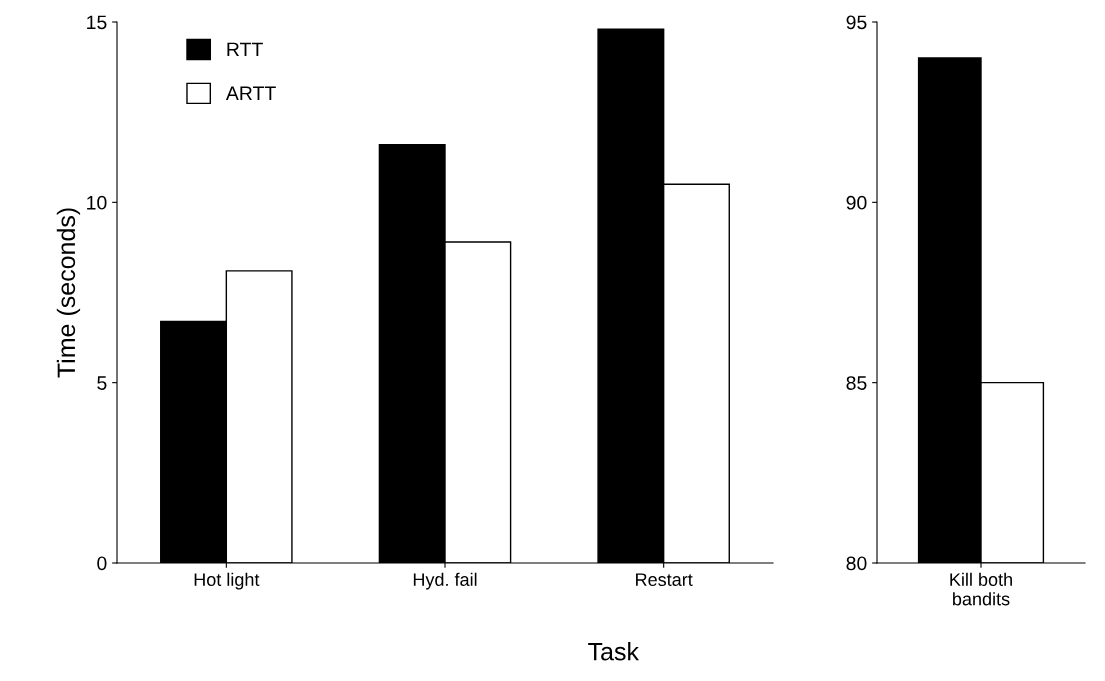 The height and width of the screenshot is (681, 1105). Describe the element at coordinates (614, 651) in the screenshot. I see `x-axis-title: Task` at that location.